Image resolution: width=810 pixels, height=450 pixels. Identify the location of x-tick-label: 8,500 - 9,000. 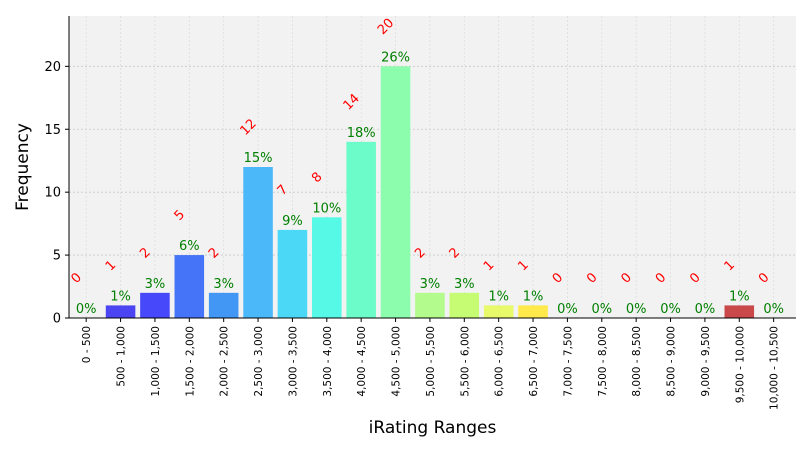
(672, 361).